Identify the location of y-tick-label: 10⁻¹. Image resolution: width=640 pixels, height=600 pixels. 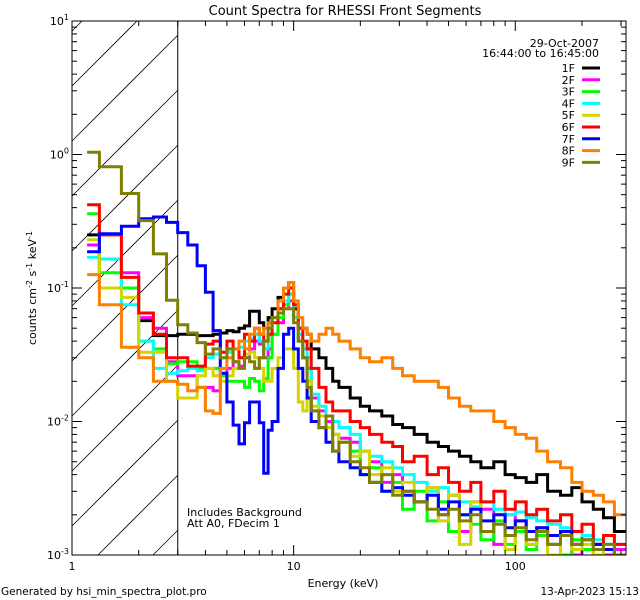
(58, 287).